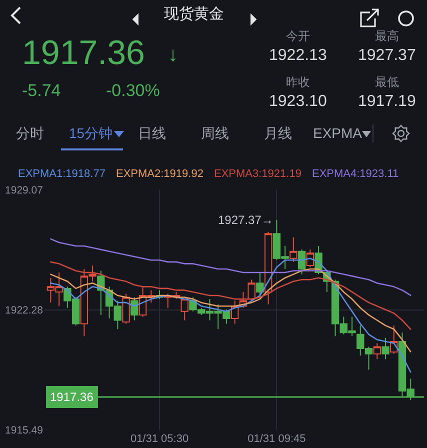  I want to click on y-tick-label: 1922.28, so click(24, 310).